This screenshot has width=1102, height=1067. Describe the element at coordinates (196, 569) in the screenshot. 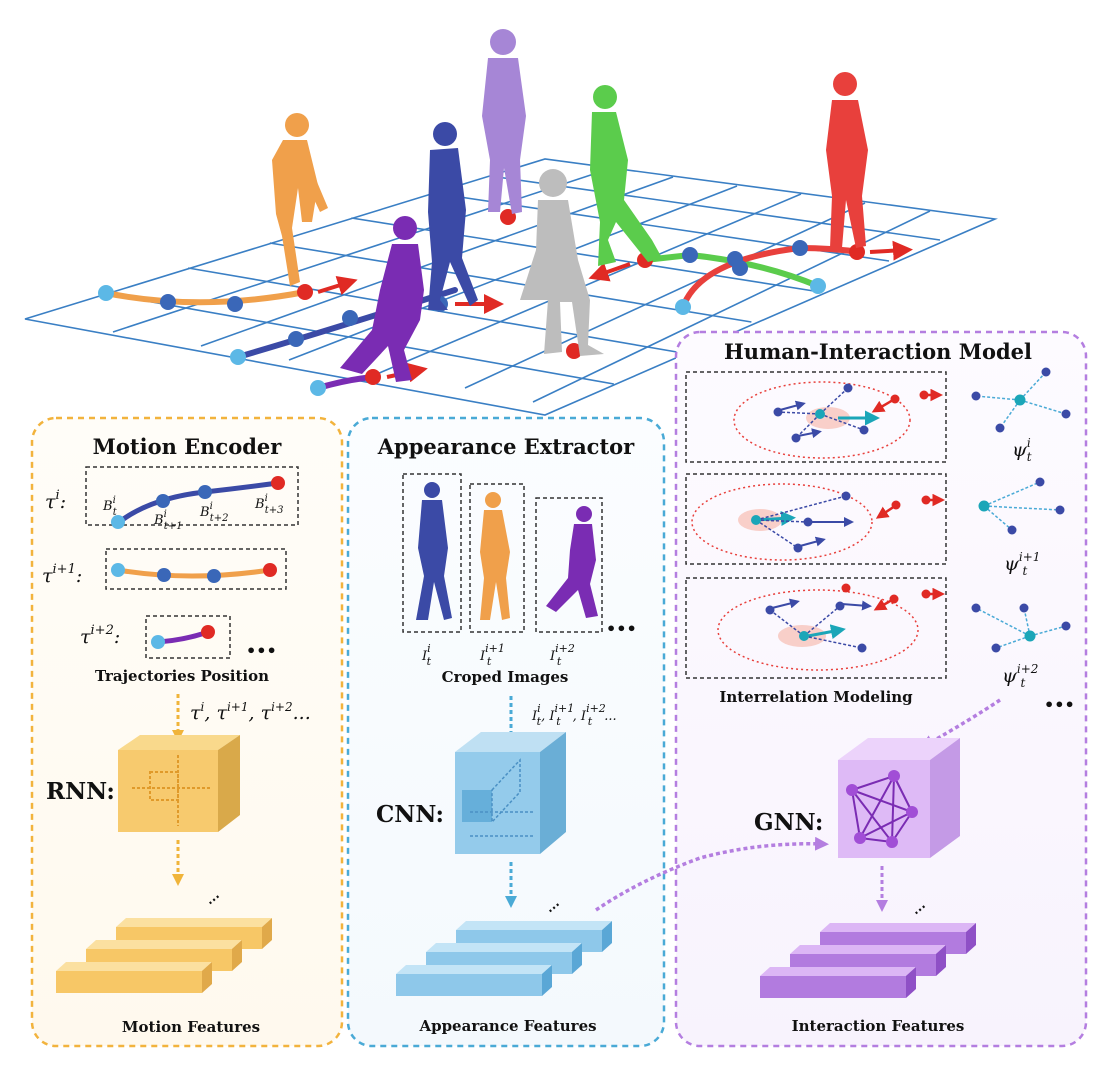

I see `trajectory-box-i1` at that location.